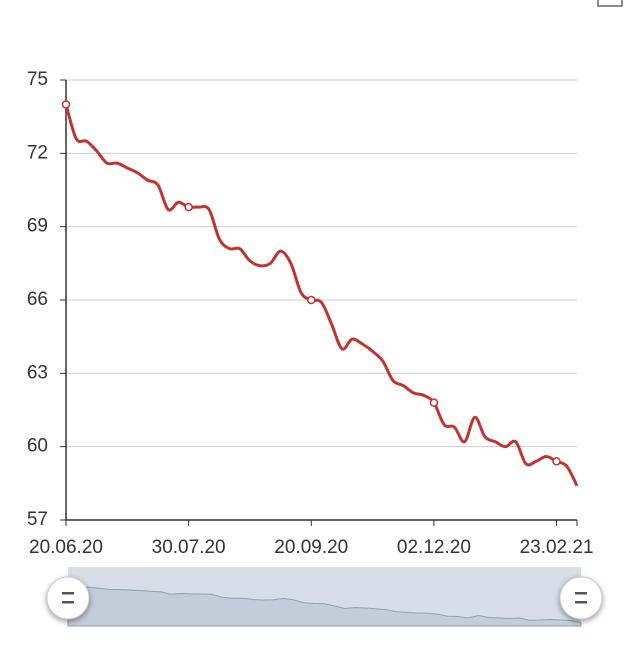 The height and width of the screenshot is (658, 640). I want to click on y-tick-label: 63, so click(37, 372).